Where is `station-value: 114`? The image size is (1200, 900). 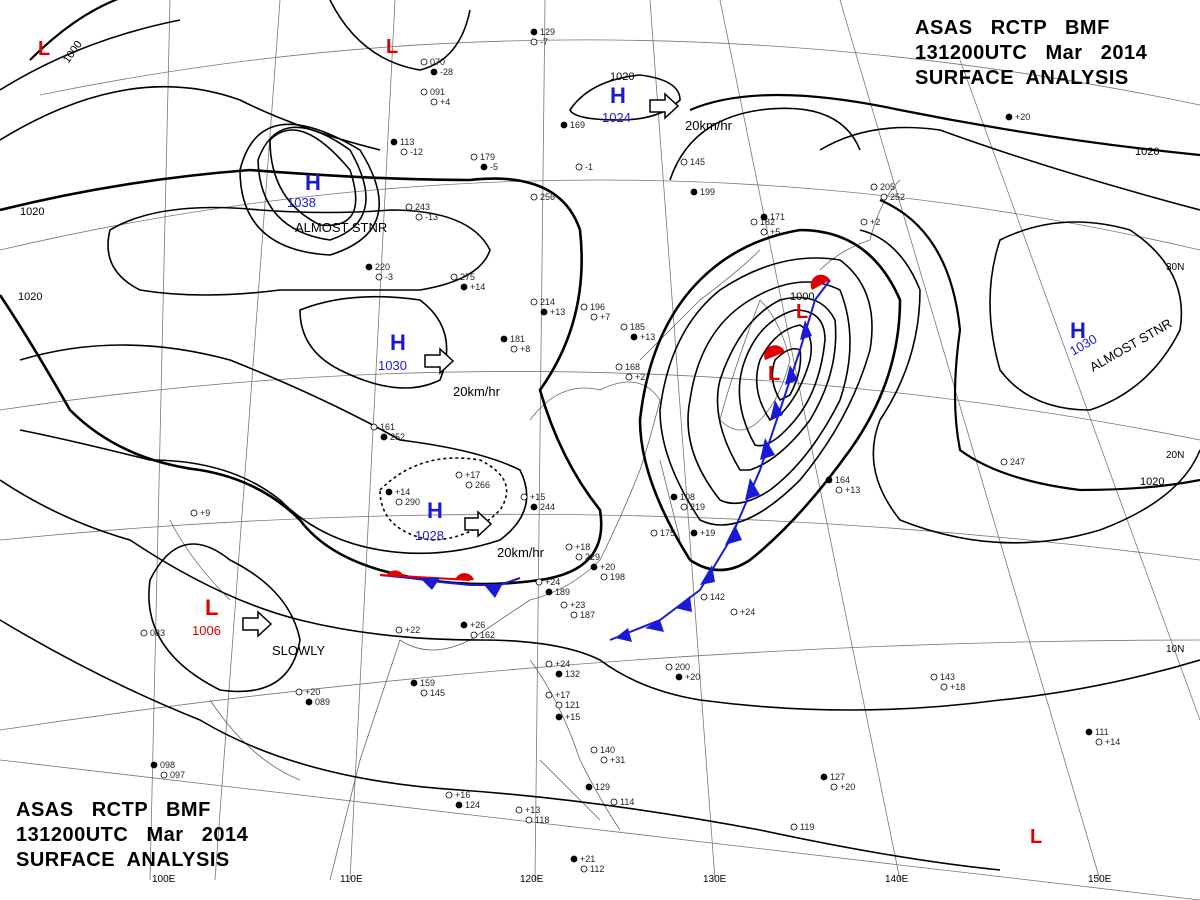 station-value: 114 is located at coordinates (627, 802).